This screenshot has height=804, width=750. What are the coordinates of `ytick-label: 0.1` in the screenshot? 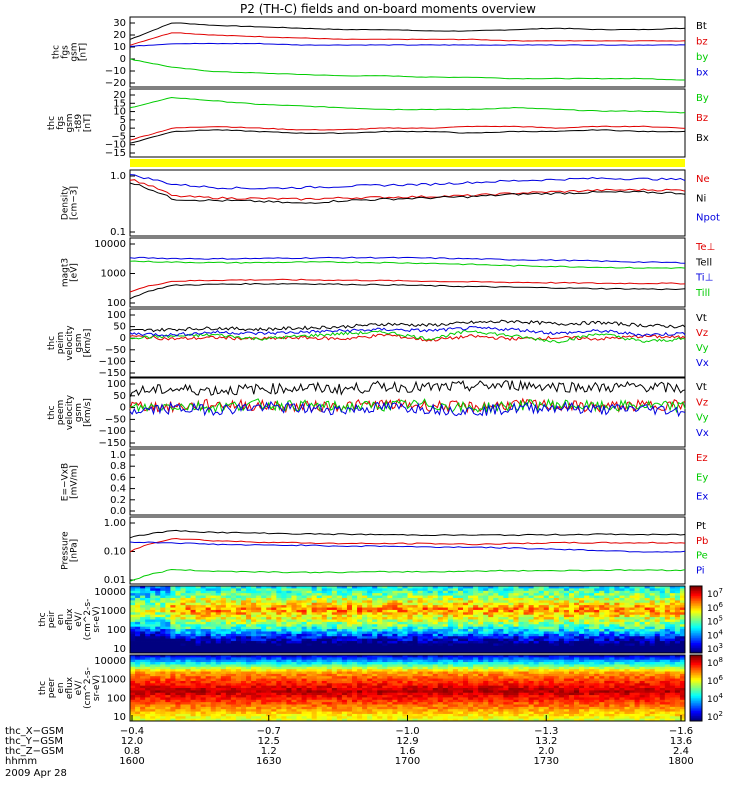 It's located at (118, 232).